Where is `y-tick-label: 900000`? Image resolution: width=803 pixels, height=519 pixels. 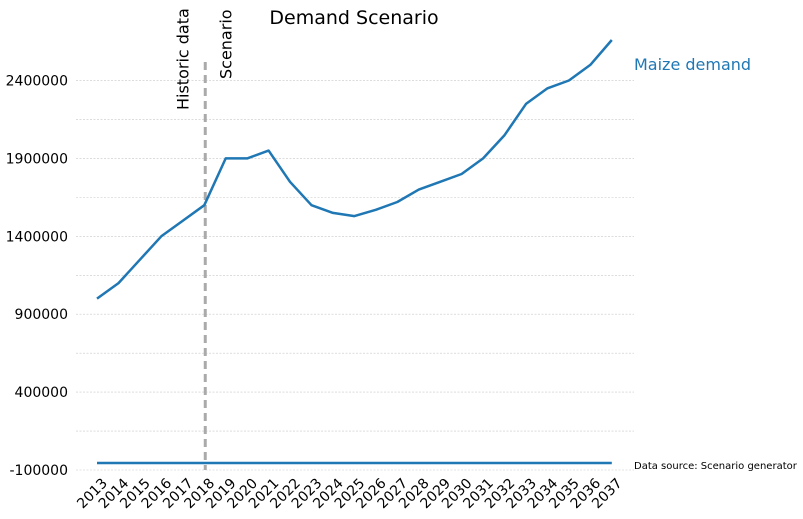 y-tick-label: 900000 is located at coordinates (41, 315).